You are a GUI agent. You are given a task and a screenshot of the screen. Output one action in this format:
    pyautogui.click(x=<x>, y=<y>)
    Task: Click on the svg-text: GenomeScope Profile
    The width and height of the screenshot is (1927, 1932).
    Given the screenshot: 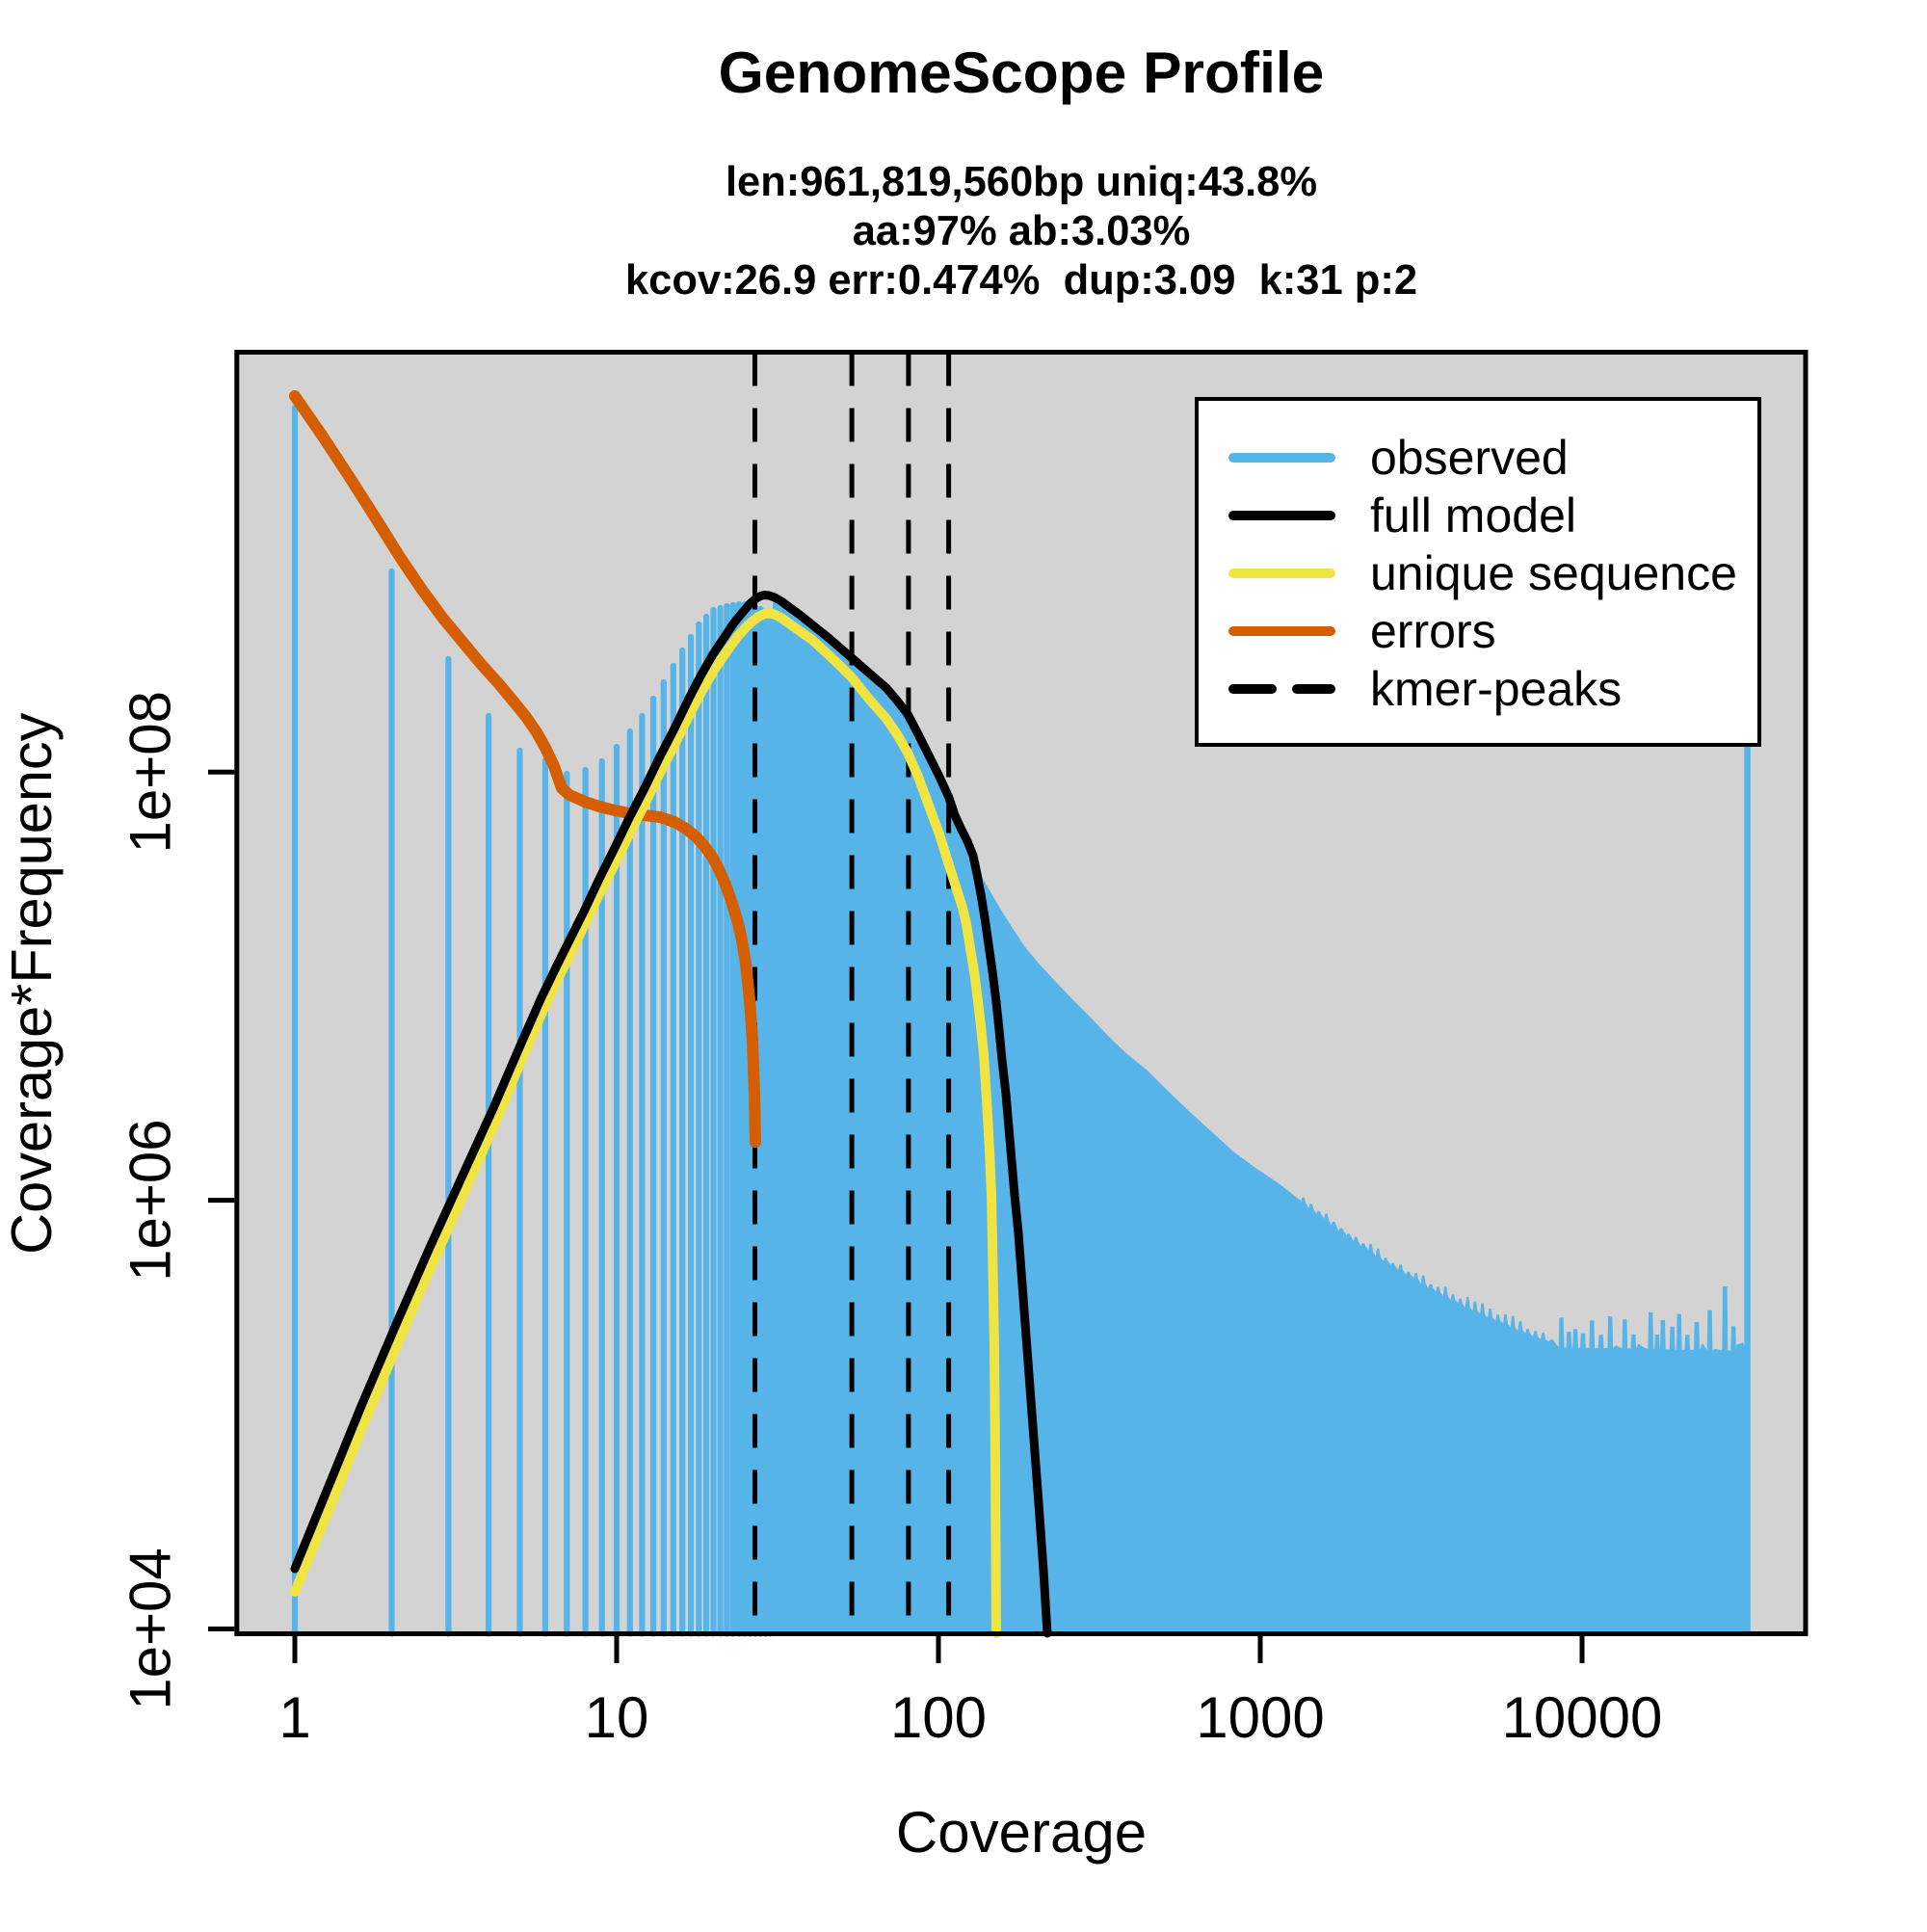 What is the action you would take?
    pyautogui.click(x=1022, y=72)
    